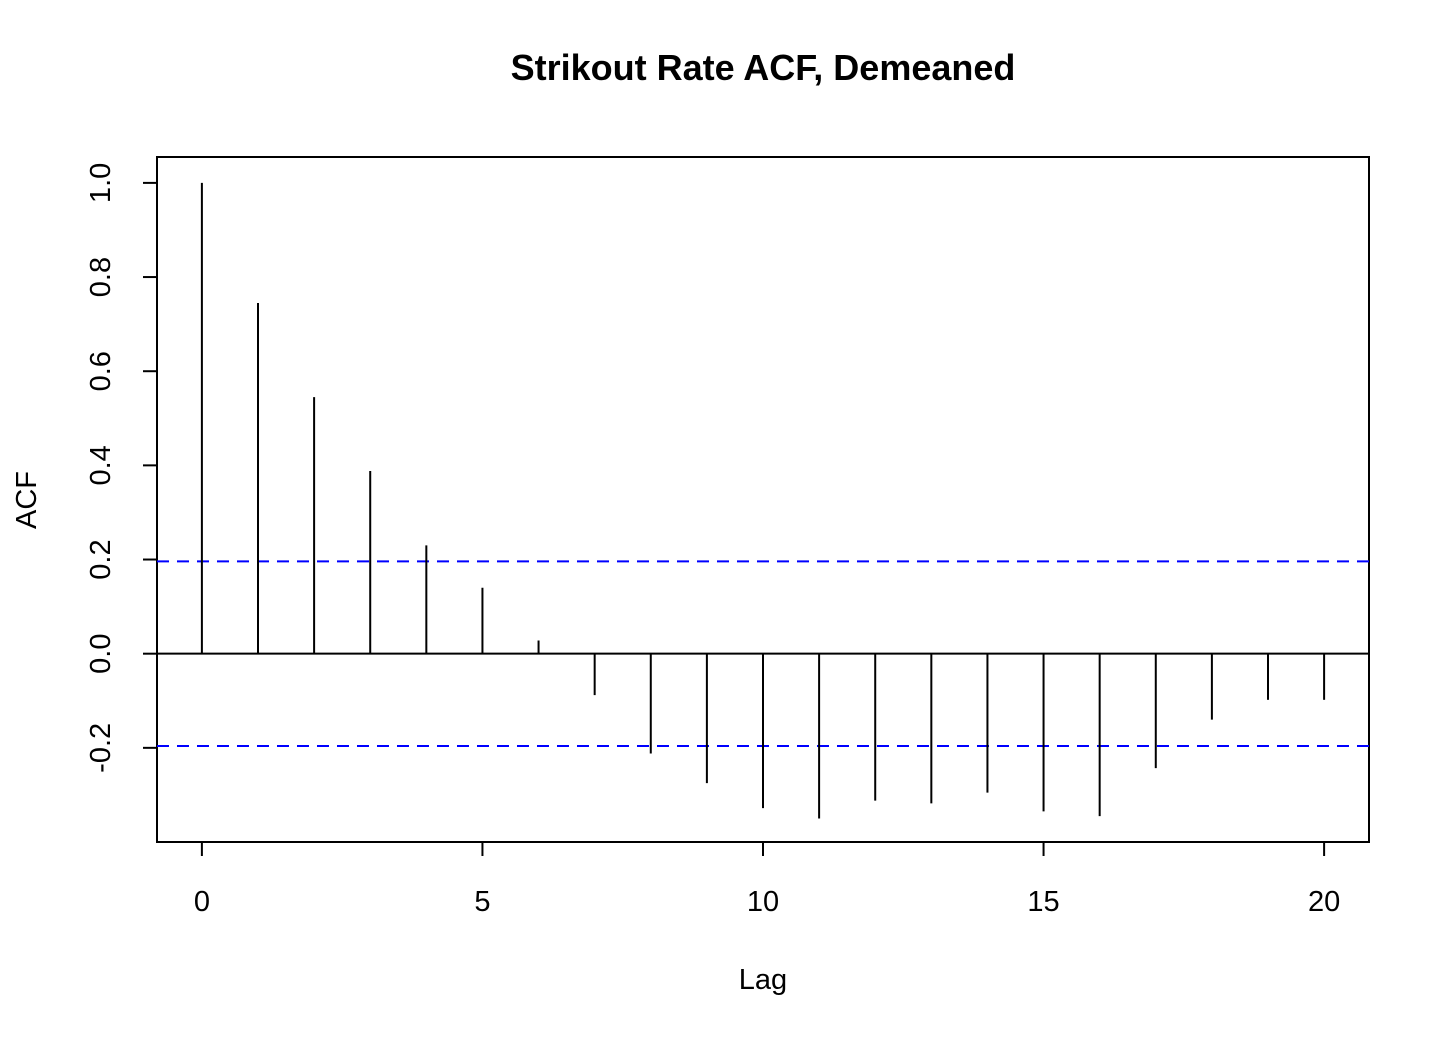 The image size is (1450, 1038). I want to click on y-tick-label-2: 0.2, so click(101, 559).